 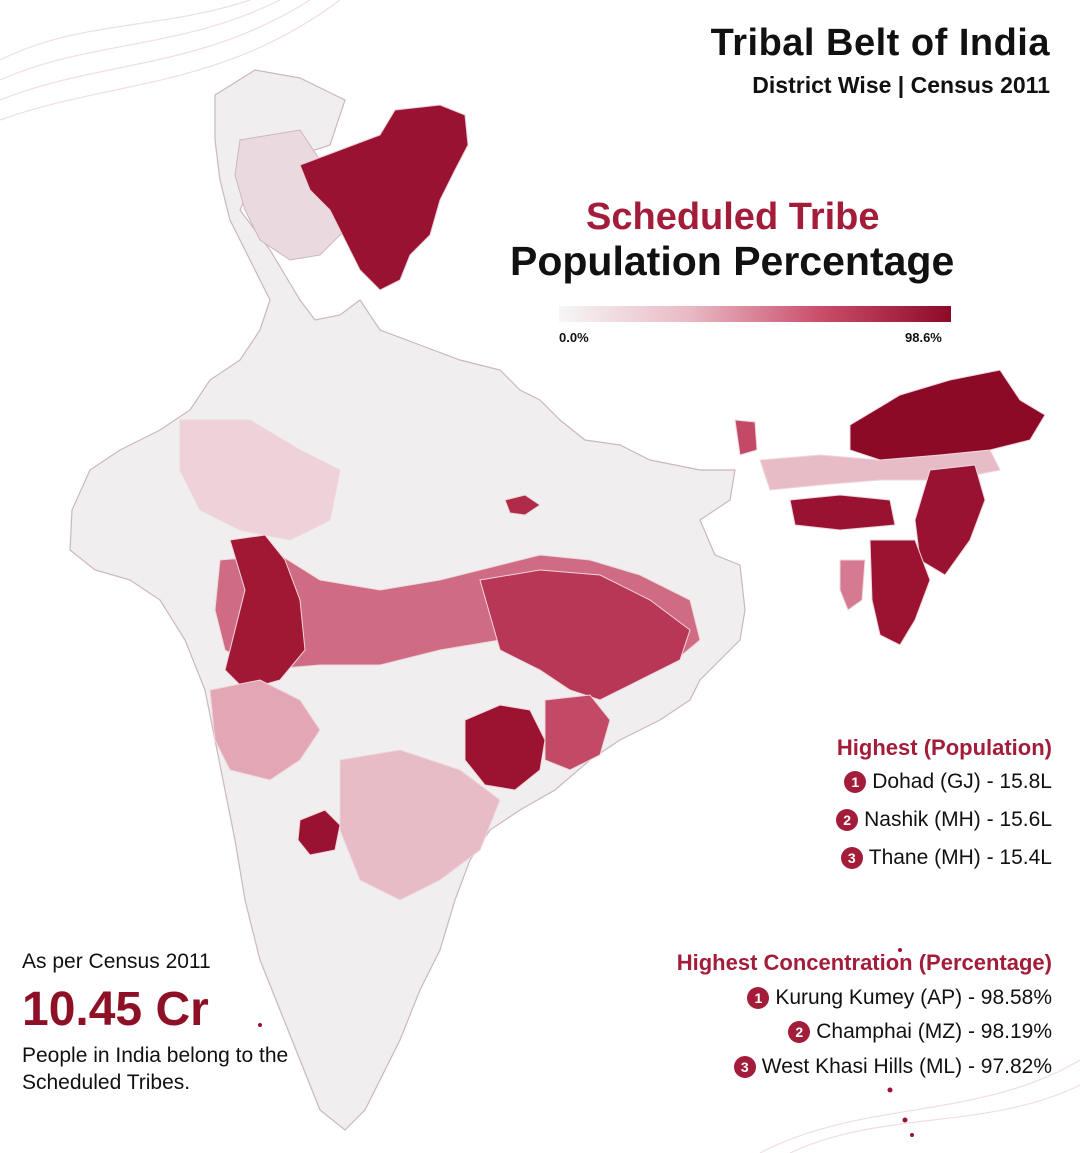 I want to click on legend-max-label: 98.6%, so click(x=923, y=337).